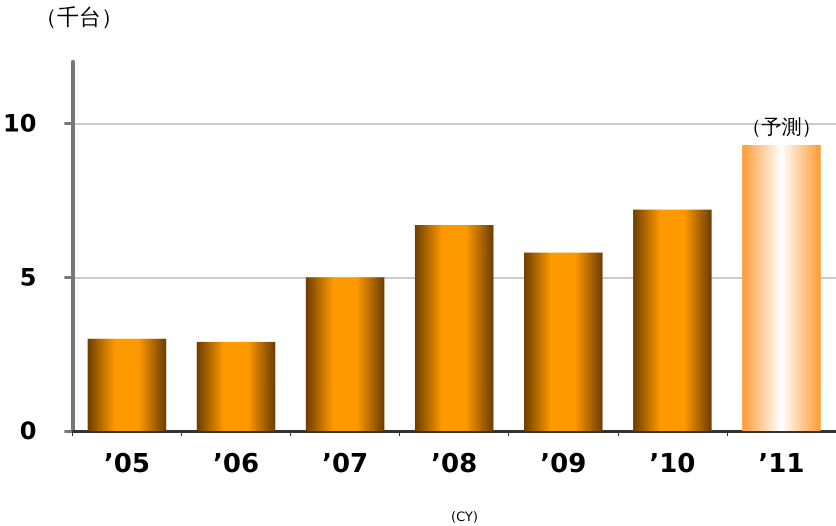  I want to click on x-tick-label: ’10, so click(672, 464).